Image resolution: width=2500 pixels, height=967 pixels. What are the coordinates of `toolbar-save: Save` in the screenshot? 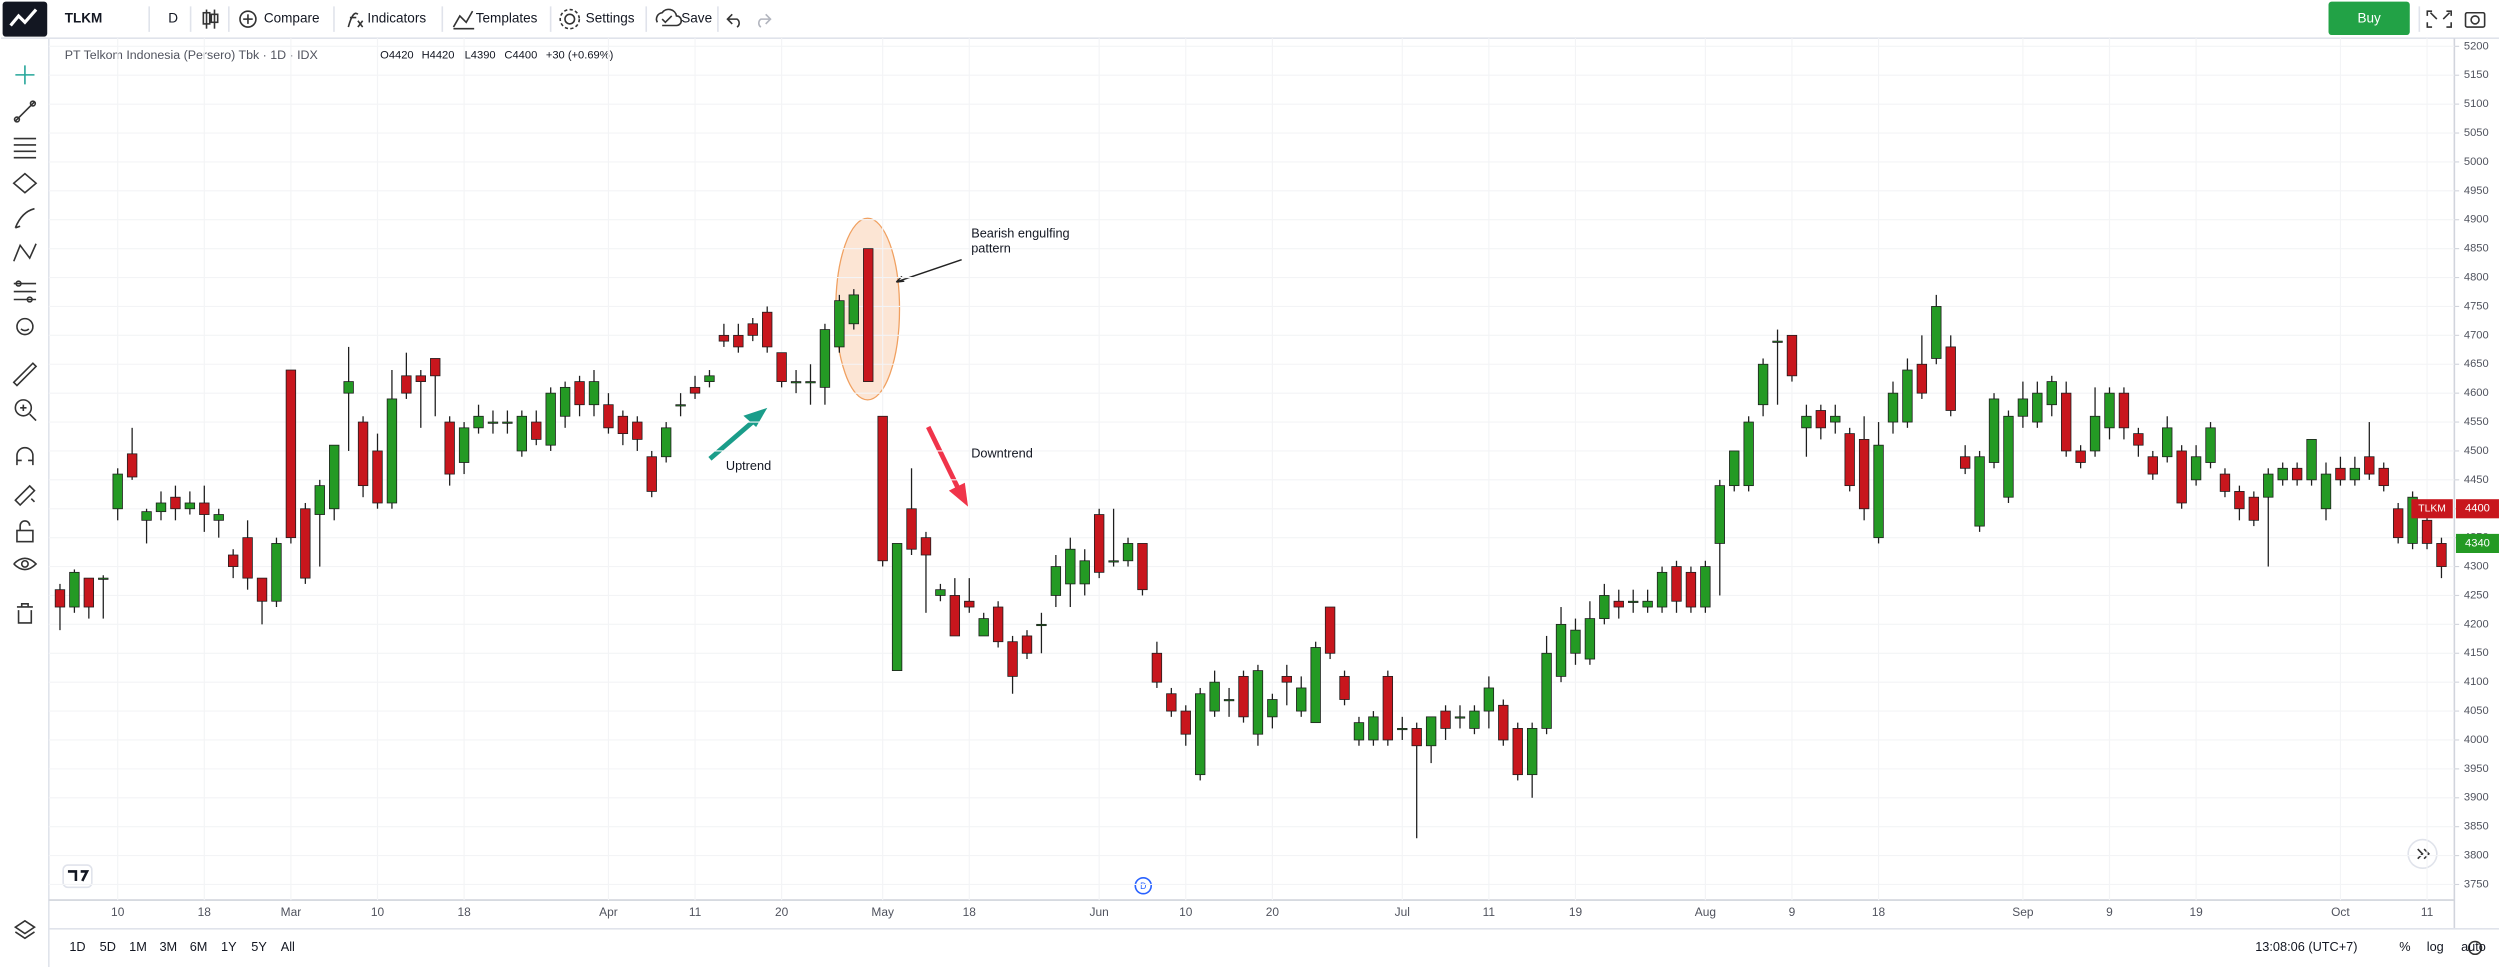 It's located at (696, 18).